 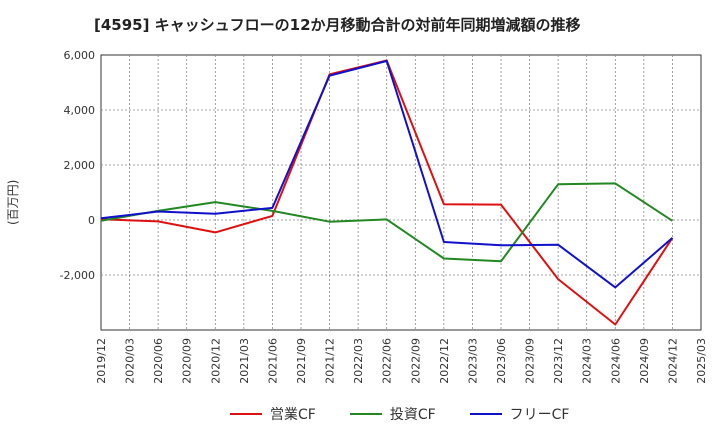 I want to click on x-tick-label: 2021/12, so click(x=330, y=361).